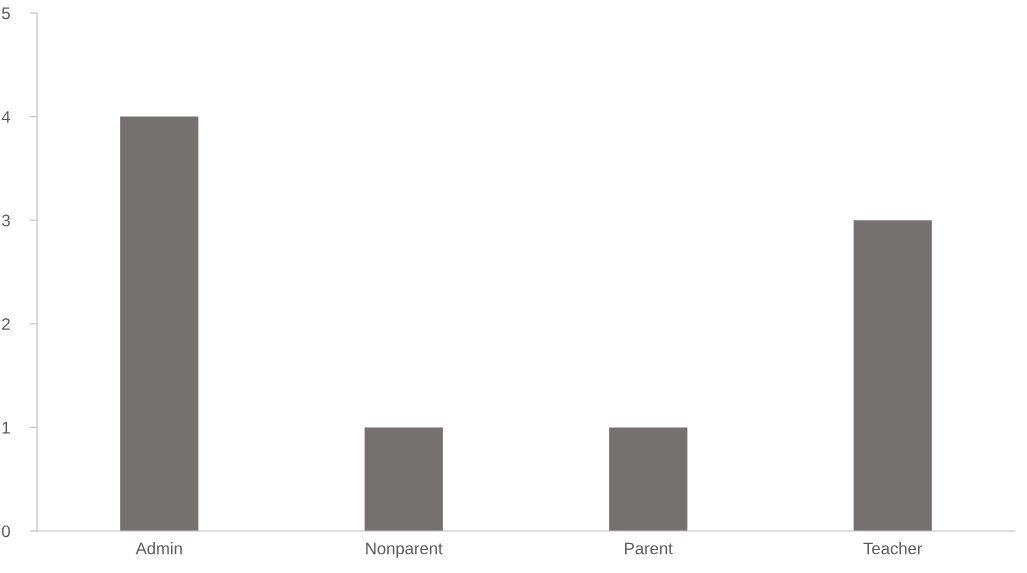 The image size is (1027, 573). What do you see at coordinates (6, 324) in the screenshot?
I see `y-tick-label: 2` at bounding box center [6, 324].